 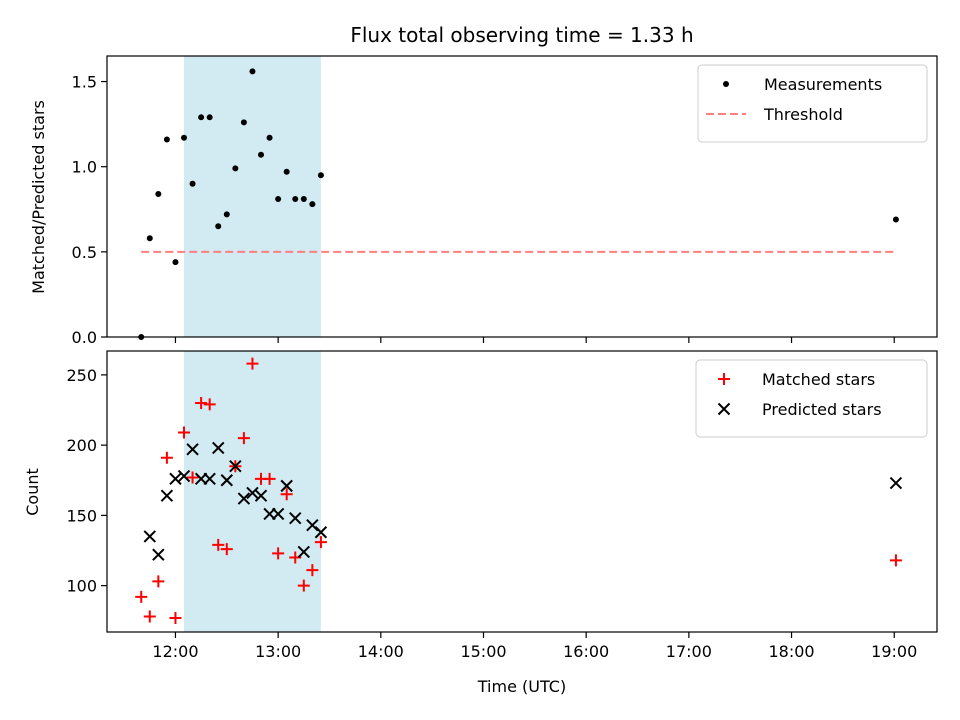 What do you see at coordinates (818, 379) in the screenshot?
I see `legend-label: Matched stars` at bounding box center [818, 379].